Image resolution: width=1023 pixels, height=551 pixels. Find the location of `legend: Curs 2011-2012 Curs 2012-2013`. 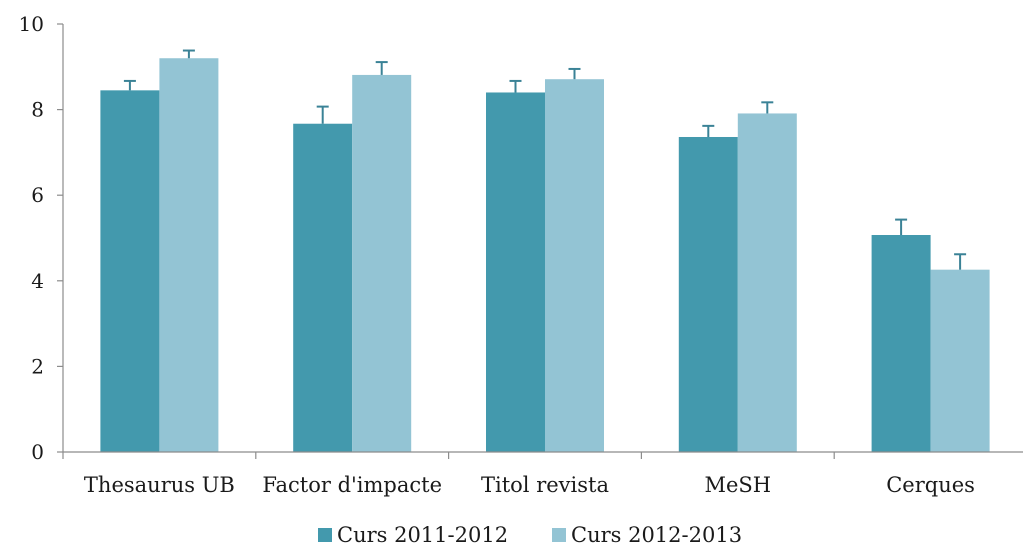

legend: Curs 2011-2012 Curs 2012-2013 is located at coordinates (530, 535).